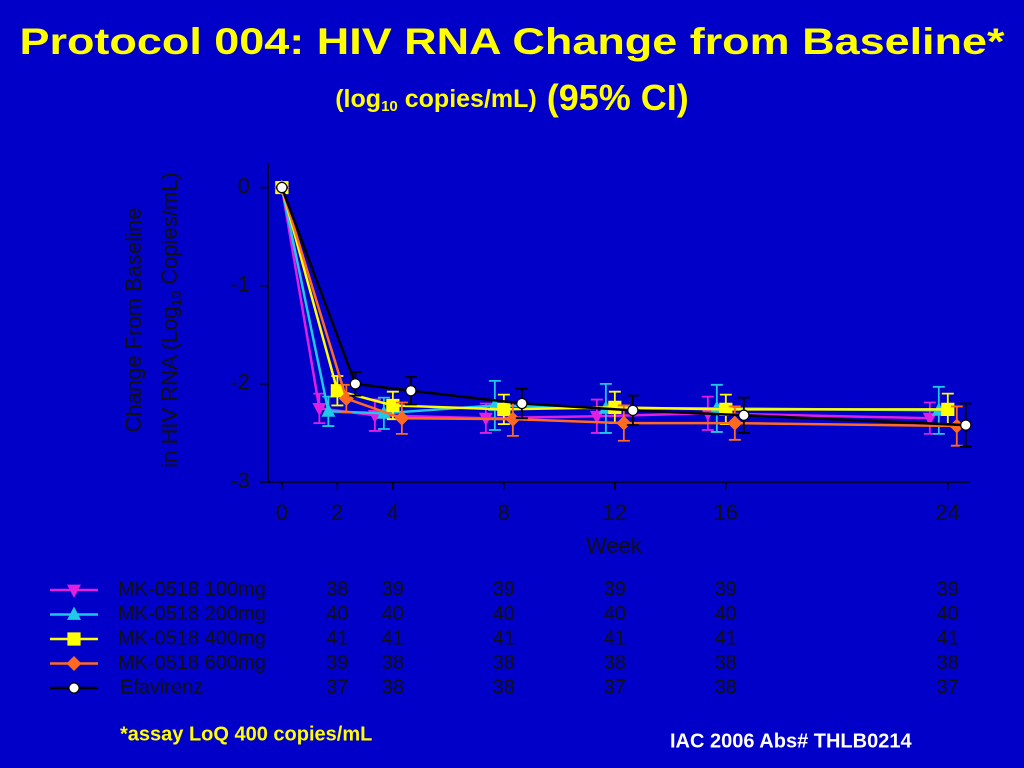 The height and width of the screenshot is (768, 1024). What do you see at coordinates (161, 687) in the screenshot?
I see `legend-label: Efavirenz` at bounding box center [161, 687].